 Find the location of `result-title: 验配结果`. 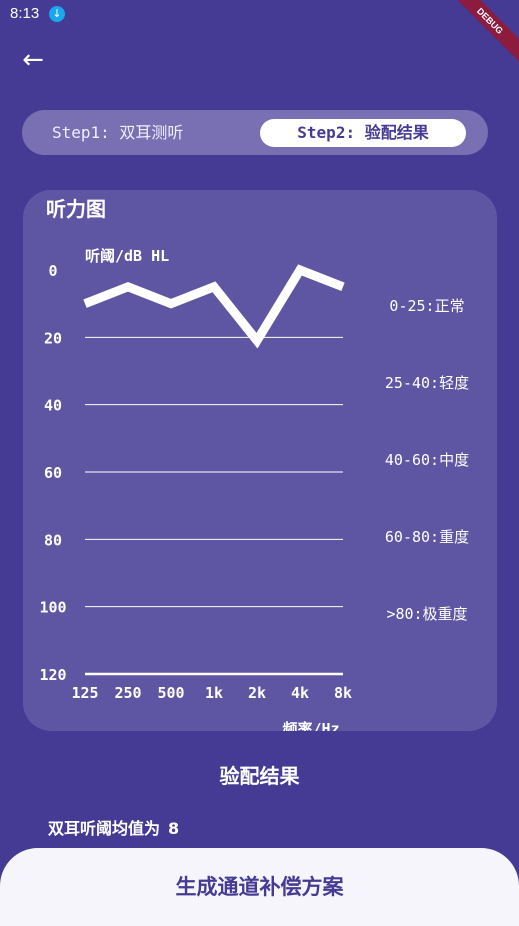

result-title: 验配结果 is located at coordinates (259, 774).